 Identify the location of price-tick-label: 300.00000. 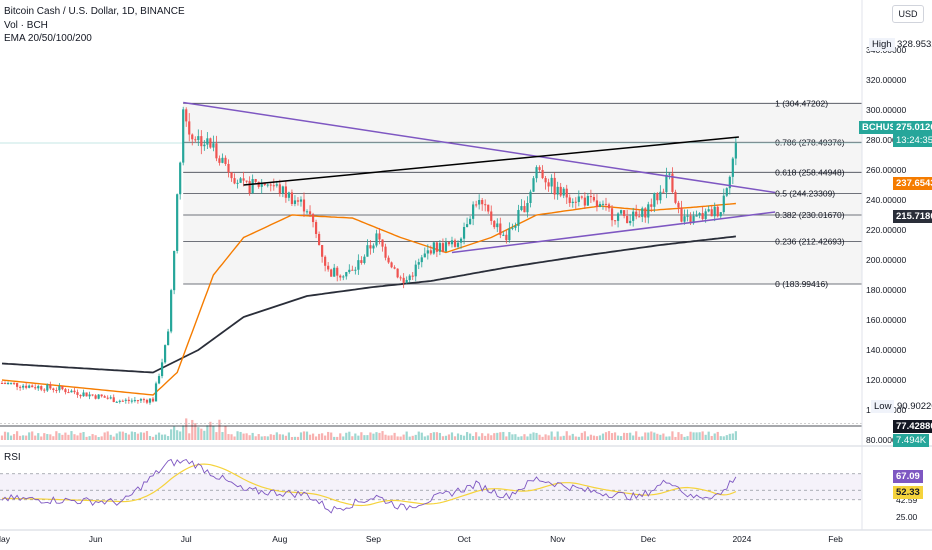
(886, 110).